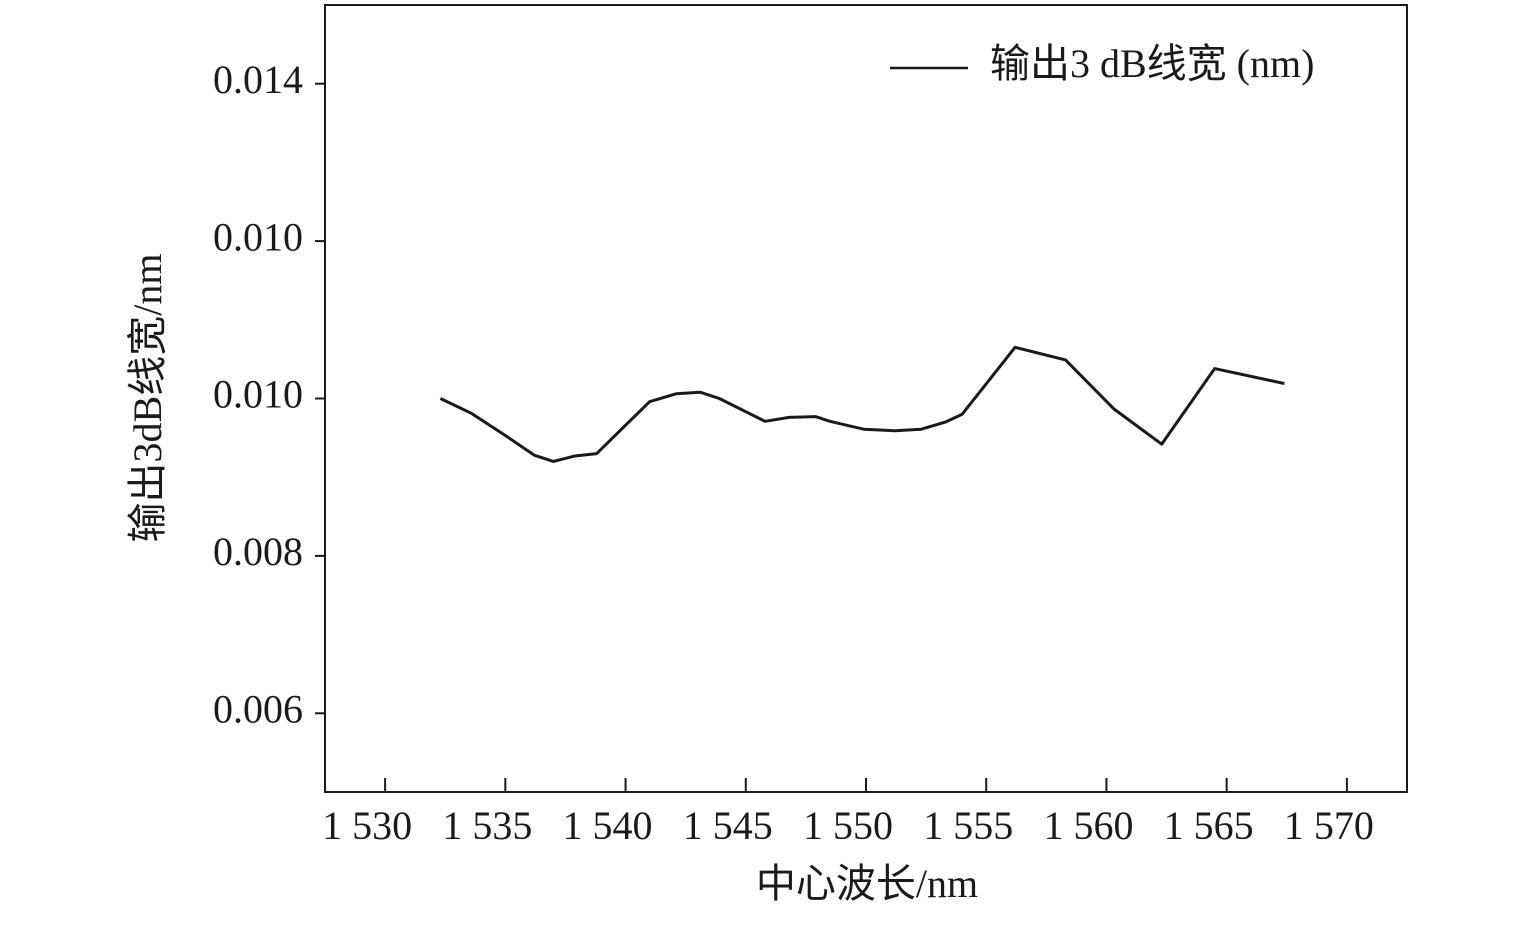  I want to click on y-tick-label: 0.006, so click(258, 708).